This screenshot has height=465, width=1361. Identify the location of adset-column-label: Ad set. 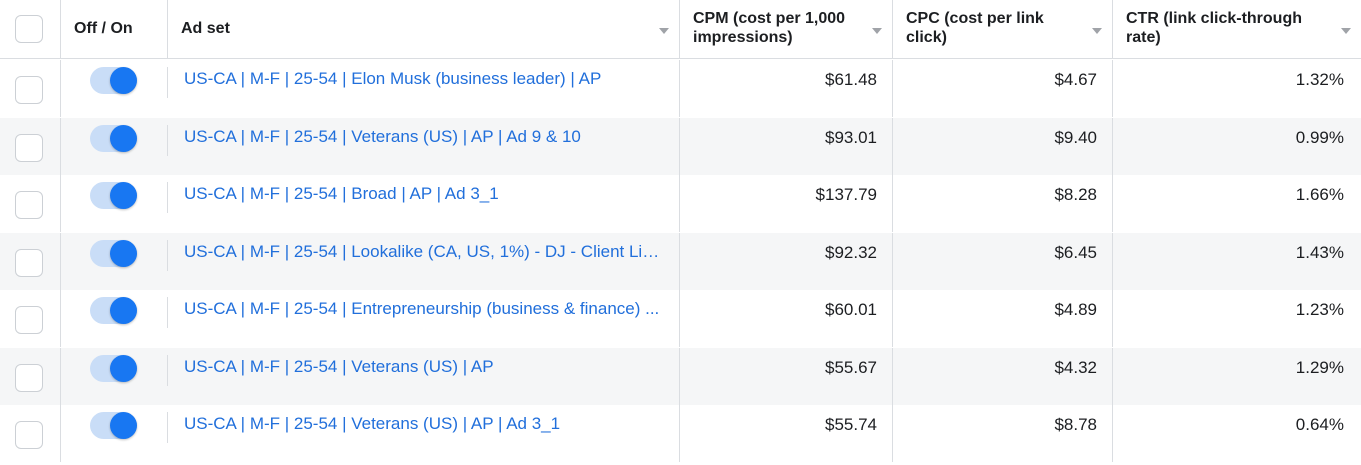
(205, 28).